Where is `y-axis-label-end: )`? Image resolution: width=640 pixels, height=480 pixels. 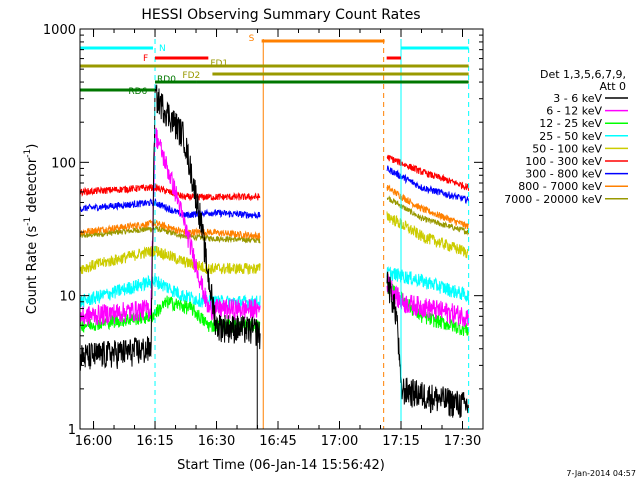
y-axis-label-end: ) is located at coordinates (32, 146).